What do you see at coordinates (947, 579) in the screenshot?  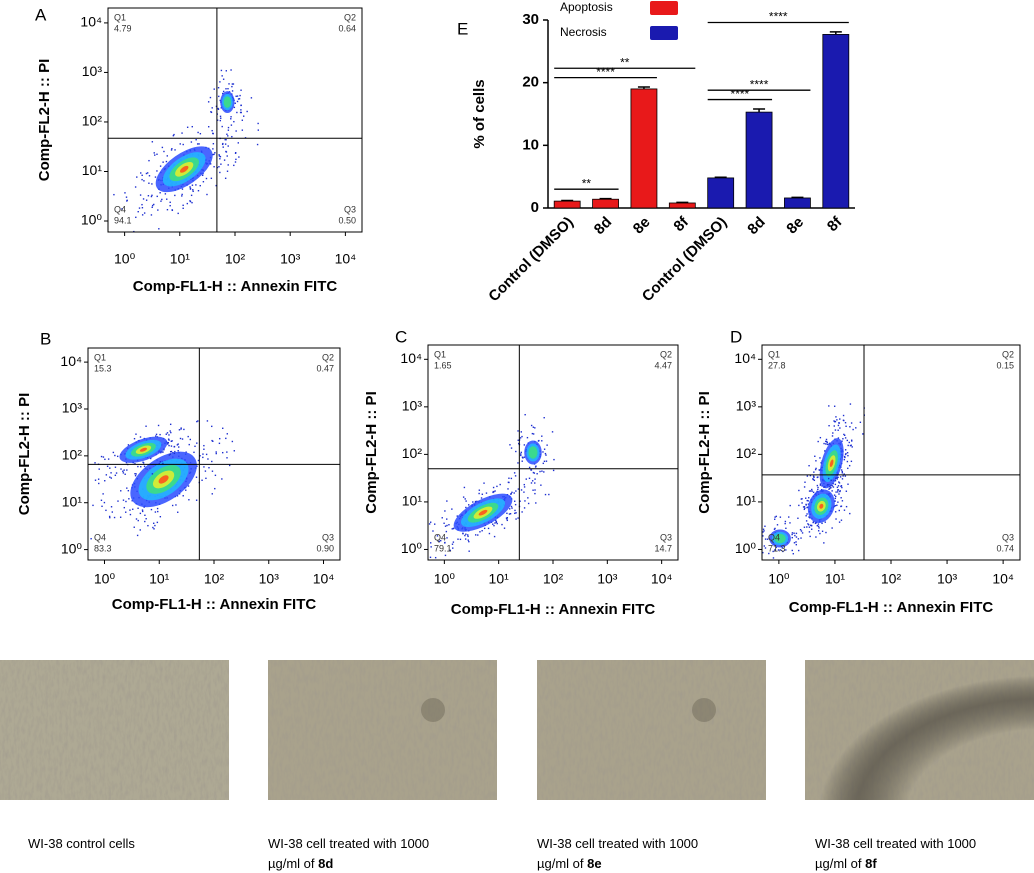 I see `x-tick-label: 10³` at bounding box center [947, 579].